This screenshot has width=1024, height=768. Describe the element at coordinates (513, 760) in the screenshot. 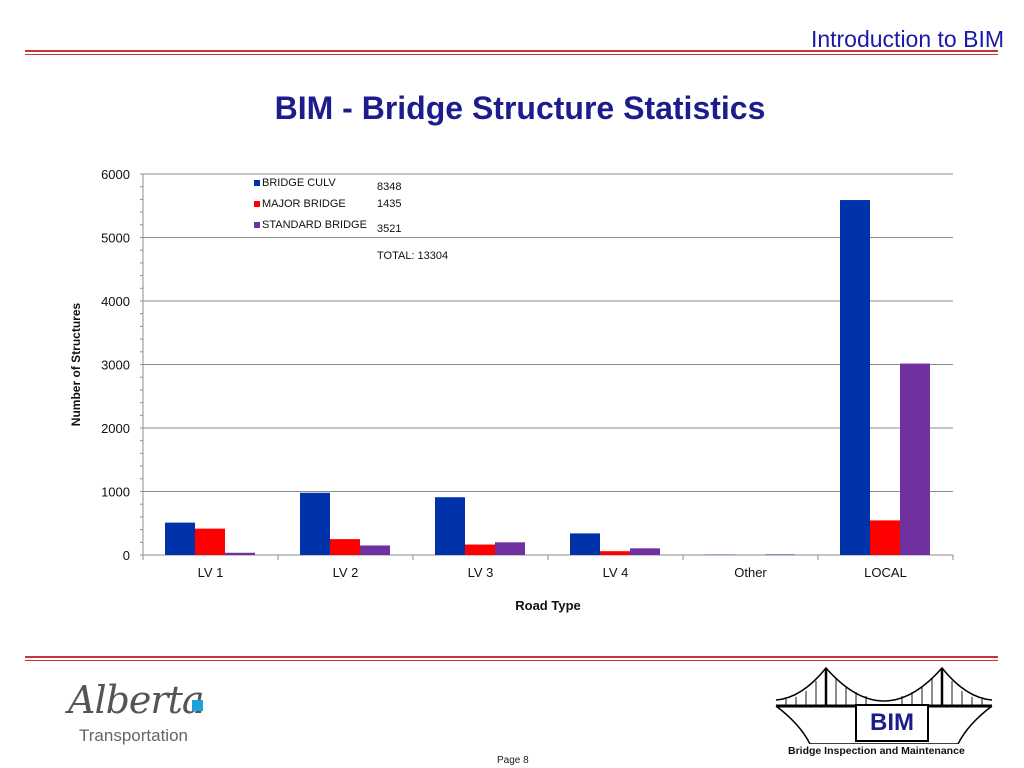

I see `page-number: Page 8` at that location.